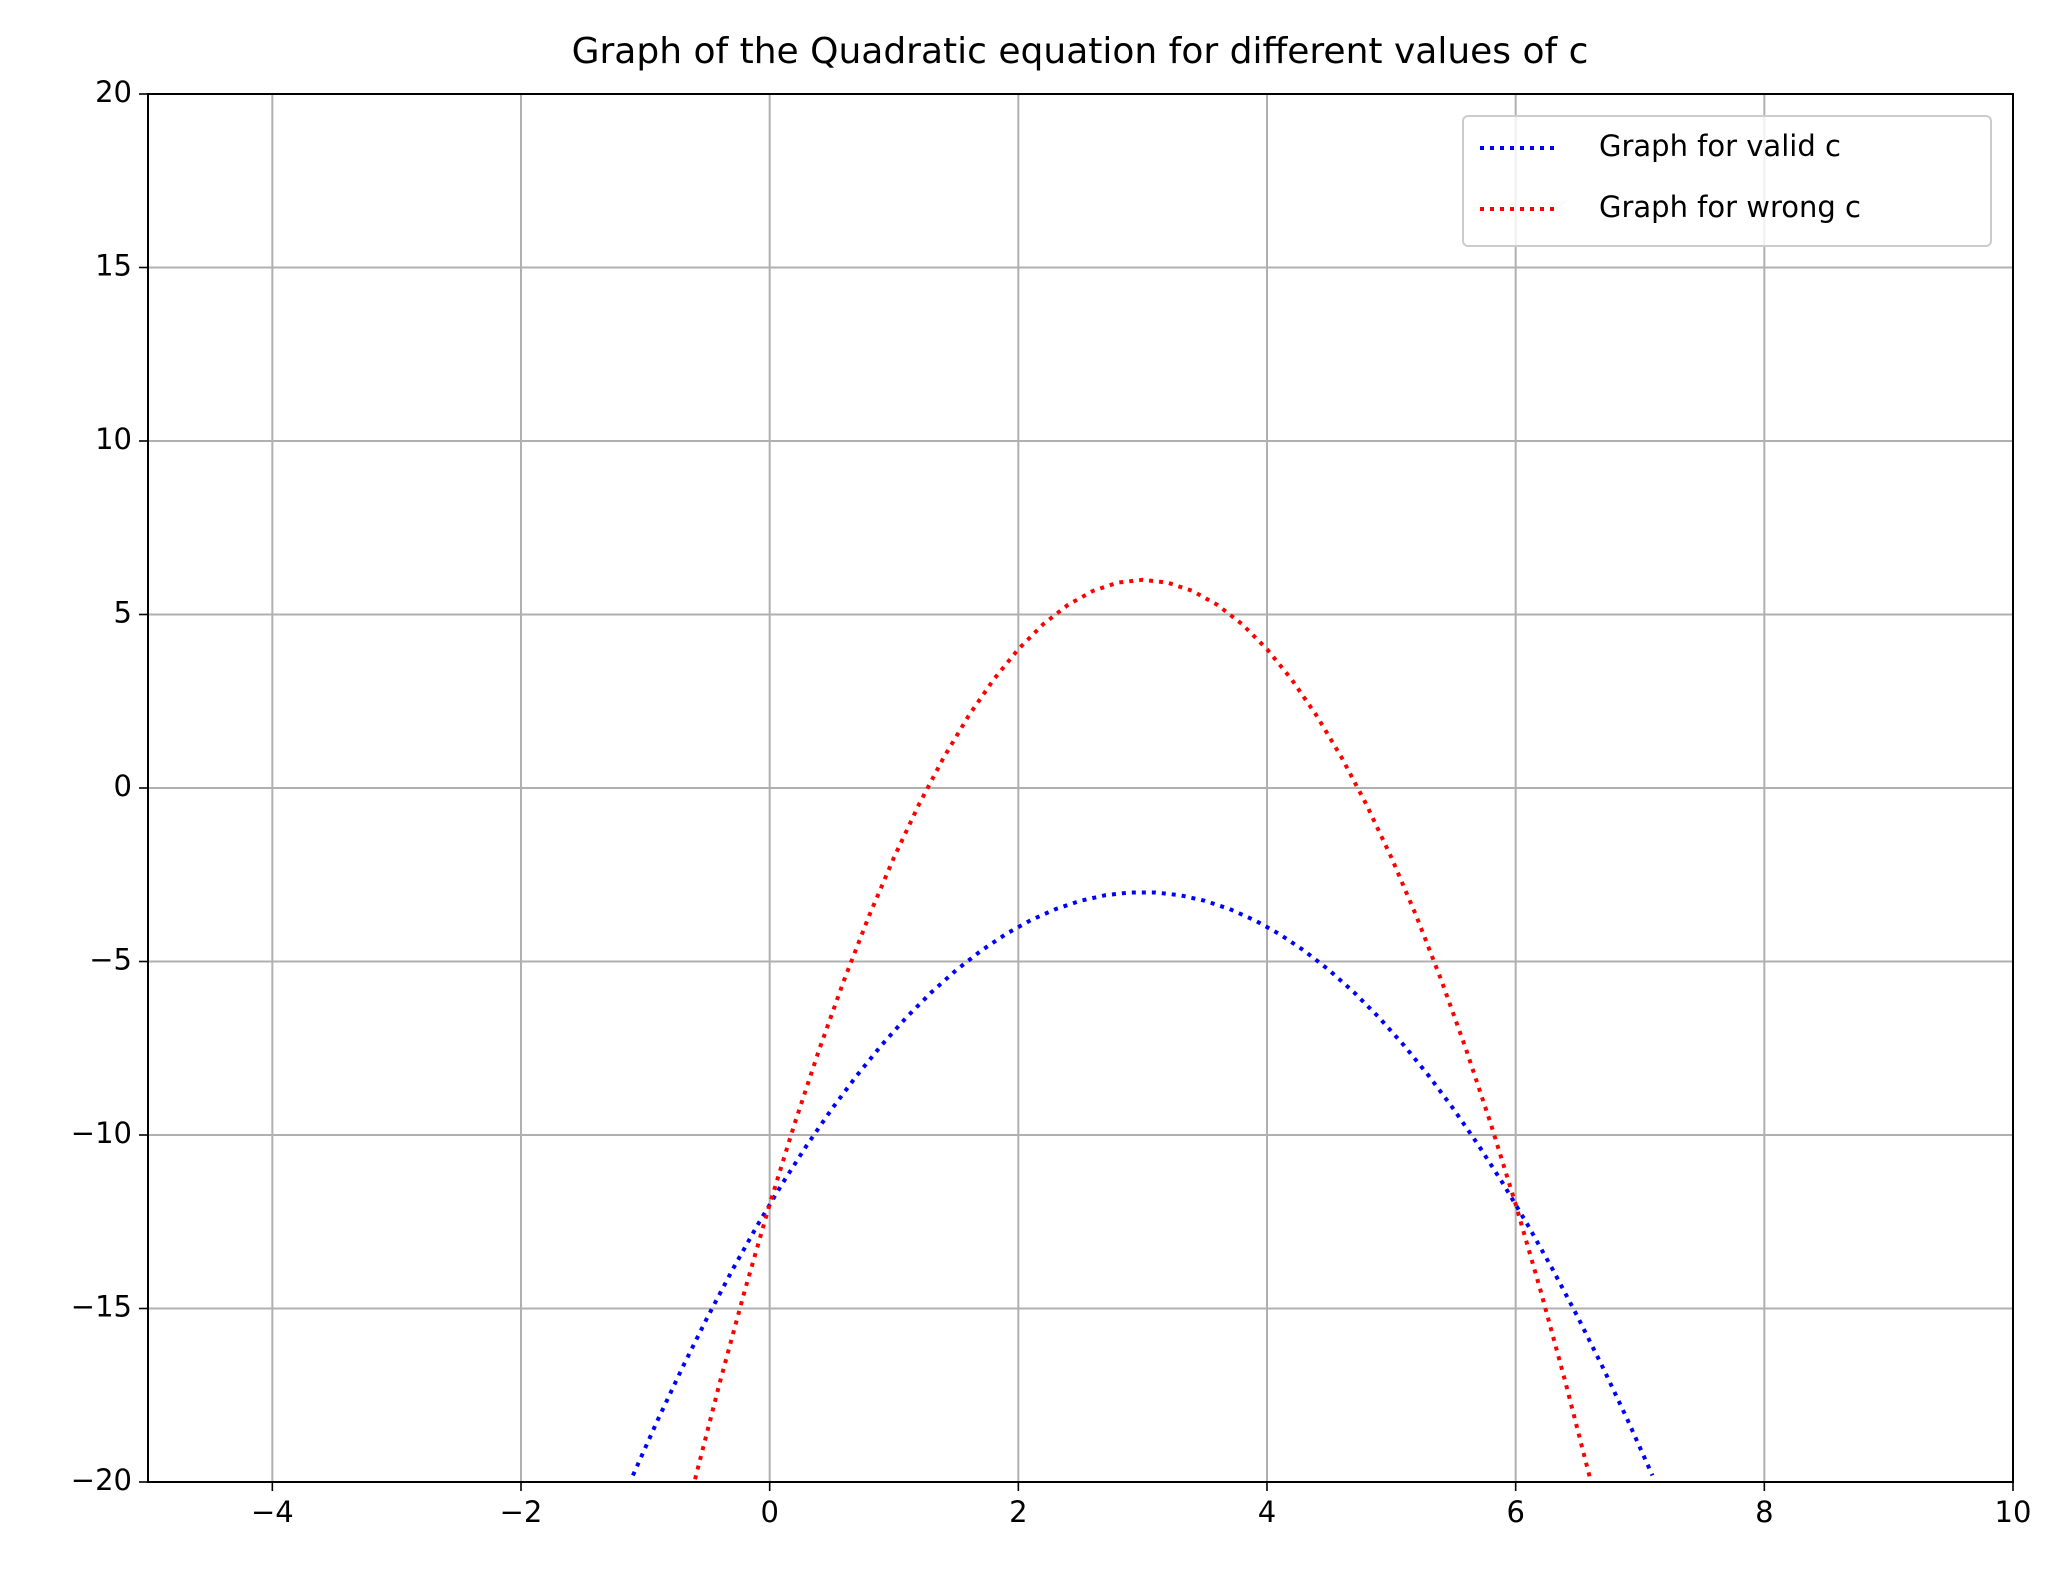 This screenshot has height=1578, width=2063. What do you see at coordinates (101, 1133) in the screenshot?
I see `y-tick-label: −10` at bounding box center [101, 1133].